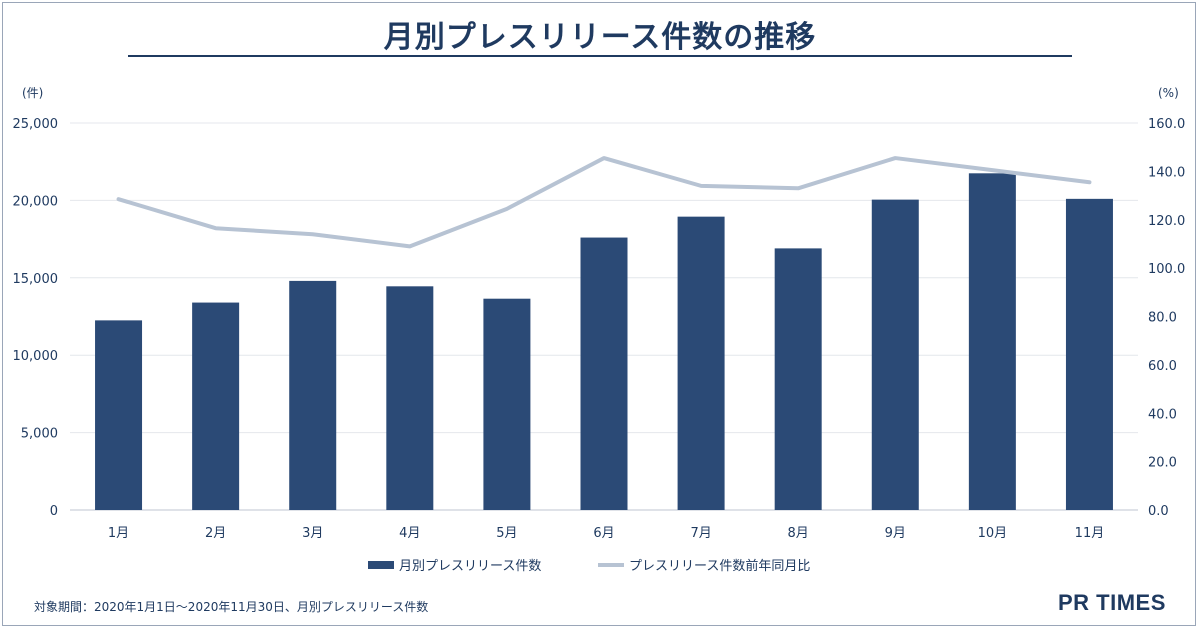 This screenshot has height=630, width=1200. I want to click on right-tick-label: 100.0, so click(1166, 269).